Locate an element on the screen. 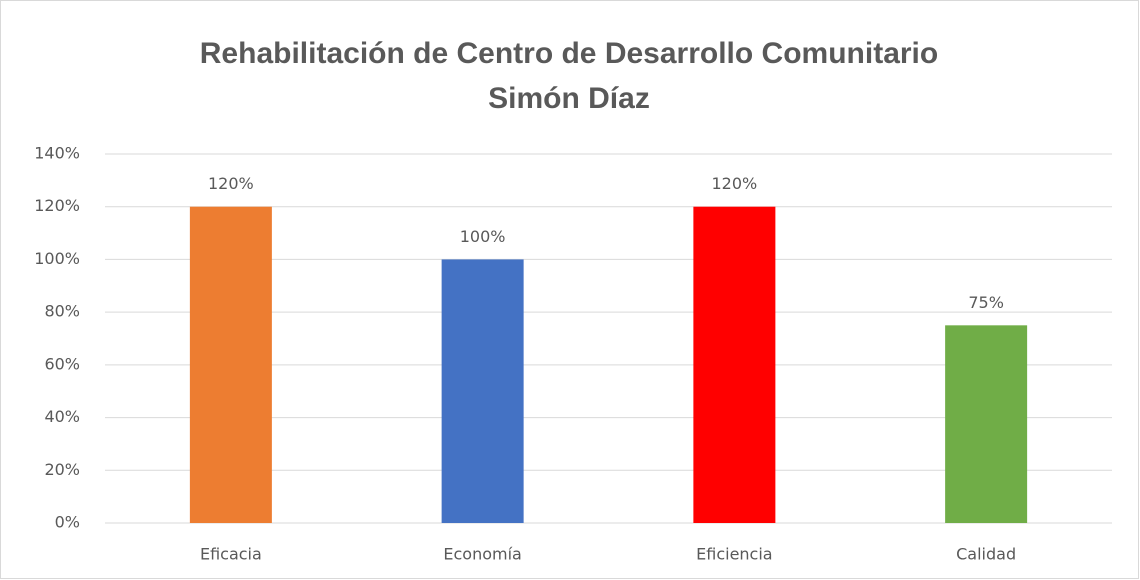 Image resolution: width=1140 pixels, height=580 pixels. y-tick-label: 80% is located at coordinates (62, 311).